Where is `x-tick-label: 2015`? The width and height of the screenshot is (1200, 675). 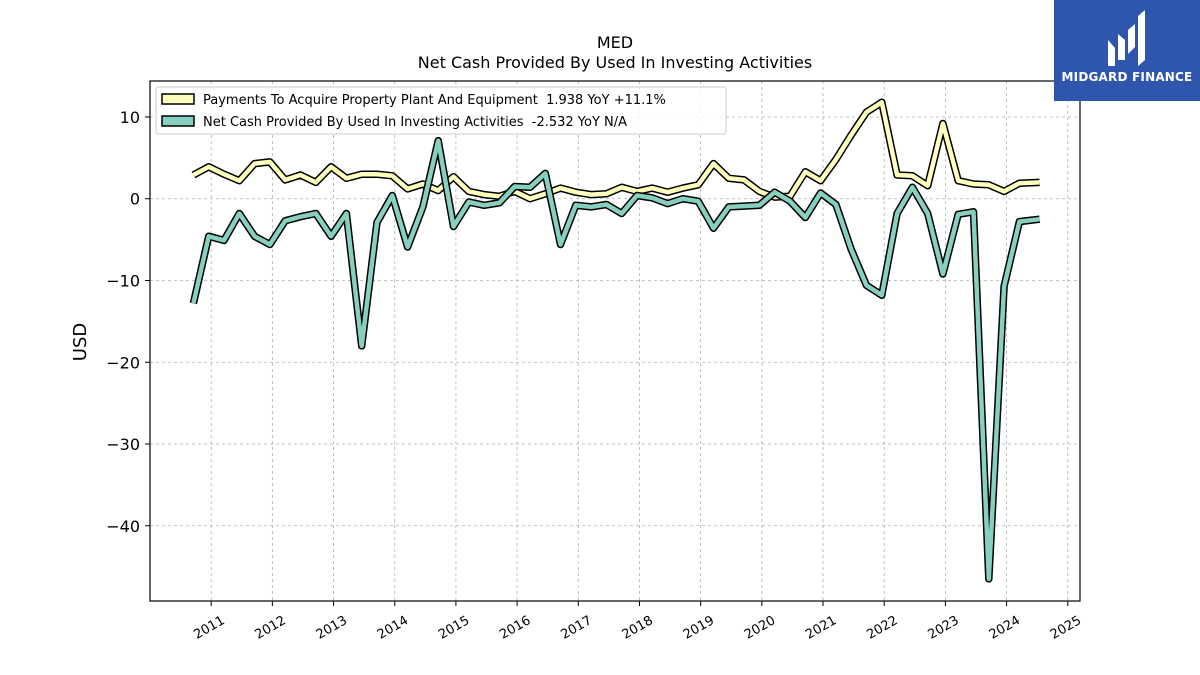 x-tick-label: 2015 is located at coordinates (454, 628).